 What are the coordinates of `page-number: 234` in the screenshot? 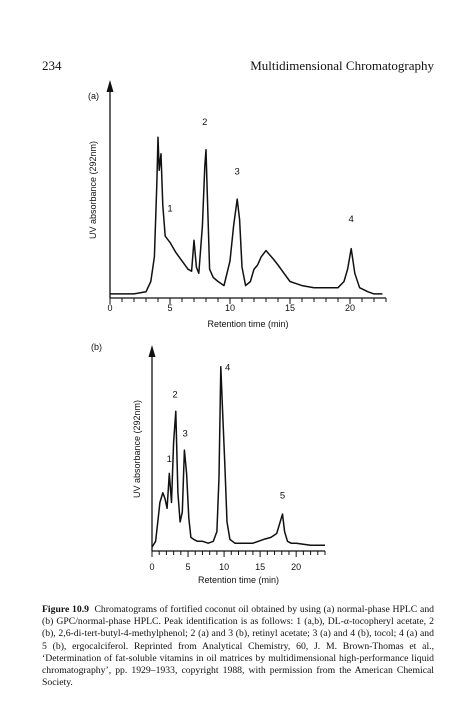 It's located at (52, 65).